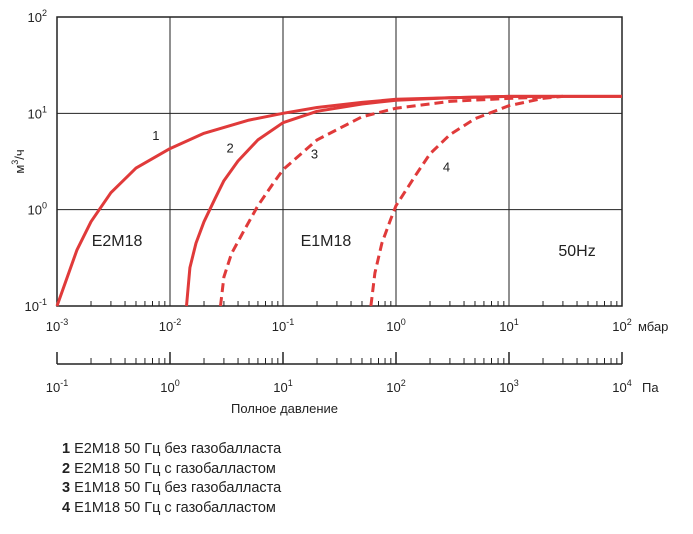  What do you see at coordinates (66, 507) in the screenshot?
I see `legend-number: 4` at bounding box center [66, 507].